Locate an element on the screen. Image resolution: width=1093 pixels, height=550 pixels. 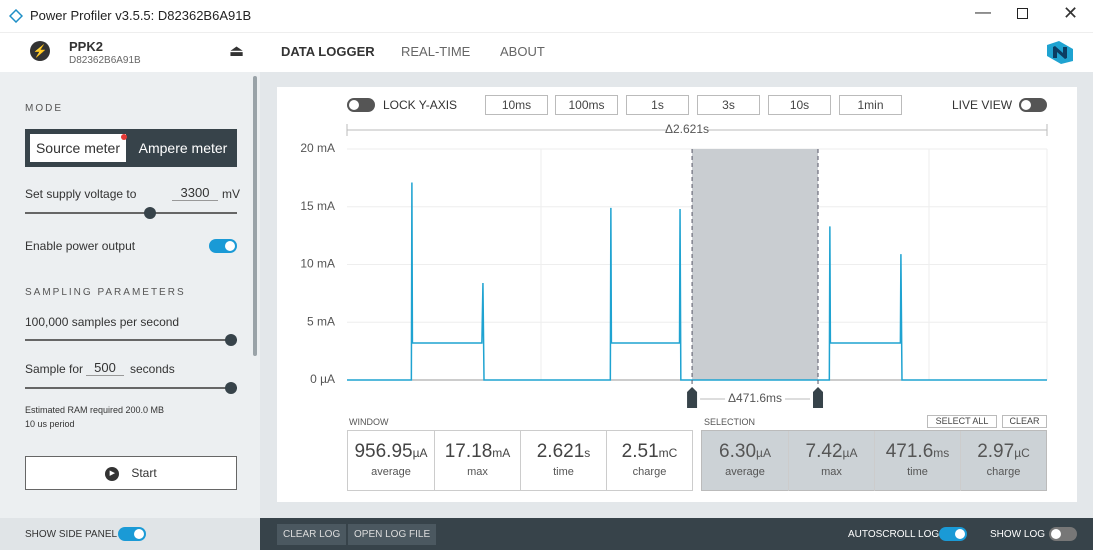
label: Set supply voltage to is located at coordinates (81, 194).